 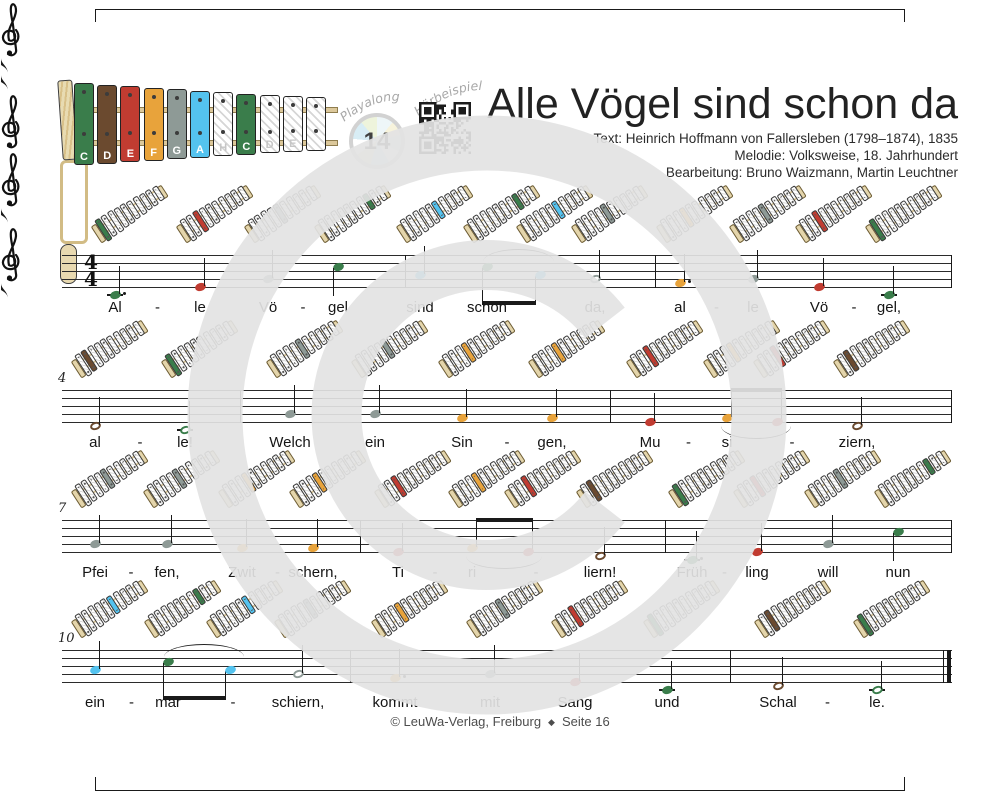 What do you see at coordinates (667, 702) in the screenshot?
I see `lyric-syllable: und` at bounding box center [667, 702].